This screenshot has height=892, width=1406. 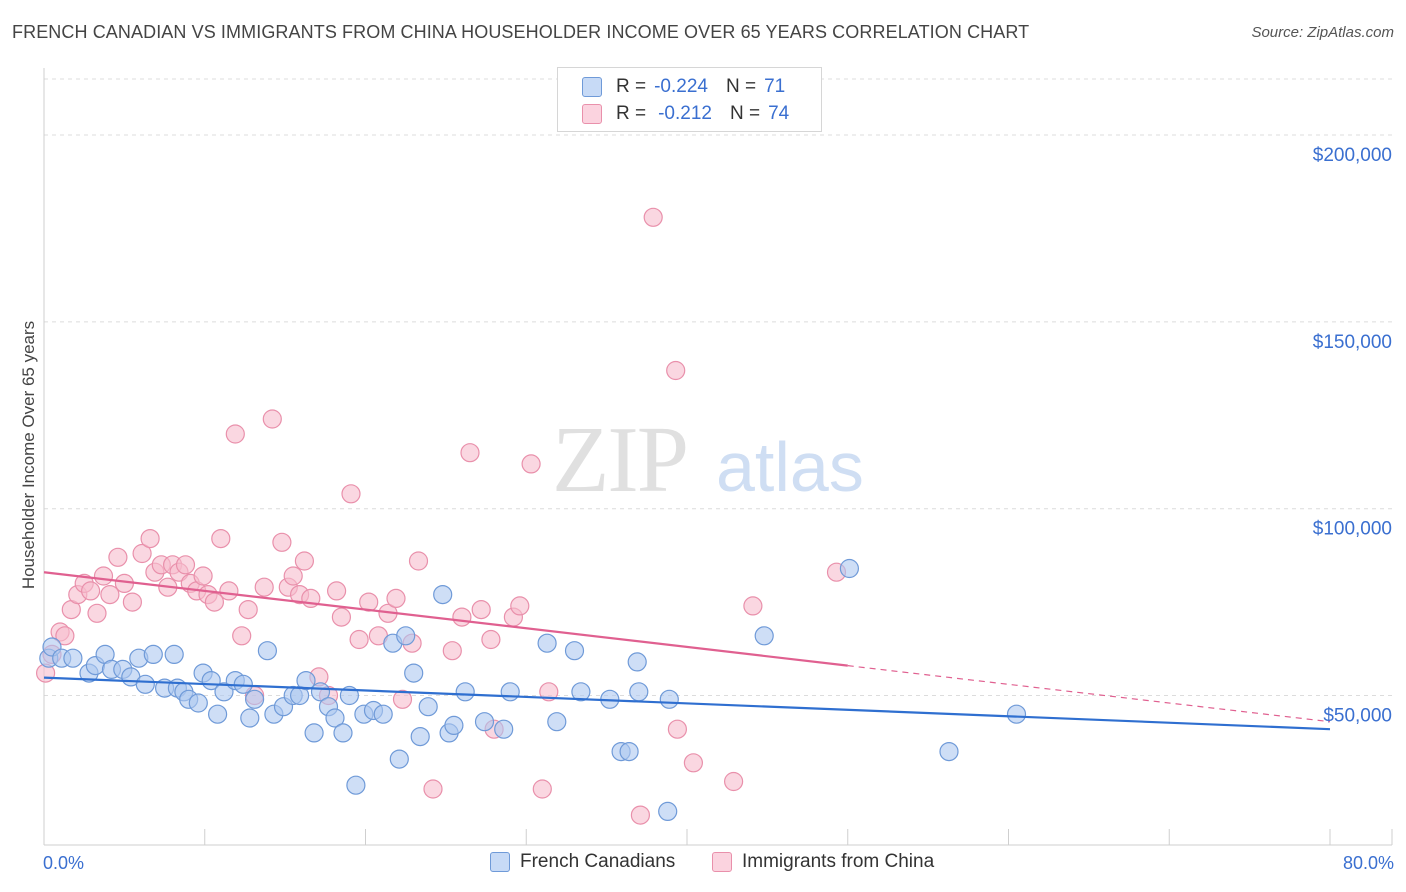 What do you see at coordinates (681, 86) in the screenshot?
I see `r-value-blue: -0.224` at bounding box center [681, 86].